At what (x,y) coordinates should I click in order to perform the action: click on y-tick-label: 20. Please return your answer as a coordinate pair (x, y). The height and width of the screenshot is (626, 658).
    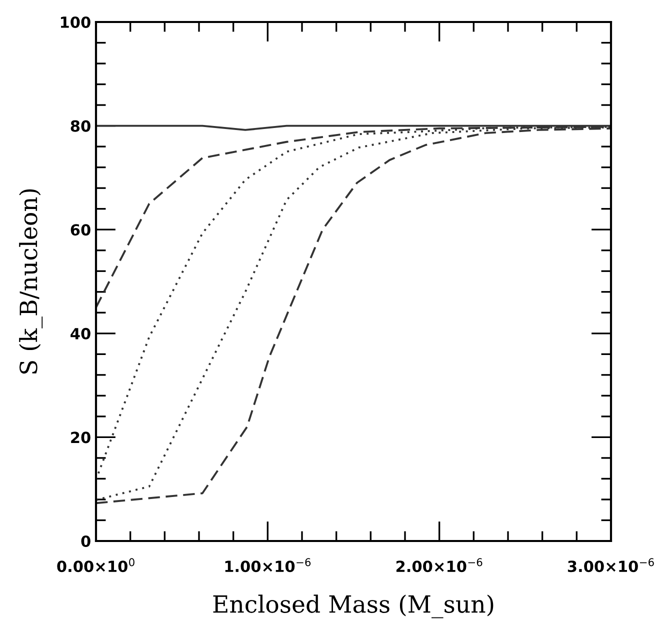
    Looking at the image, I should click on (80, 438).